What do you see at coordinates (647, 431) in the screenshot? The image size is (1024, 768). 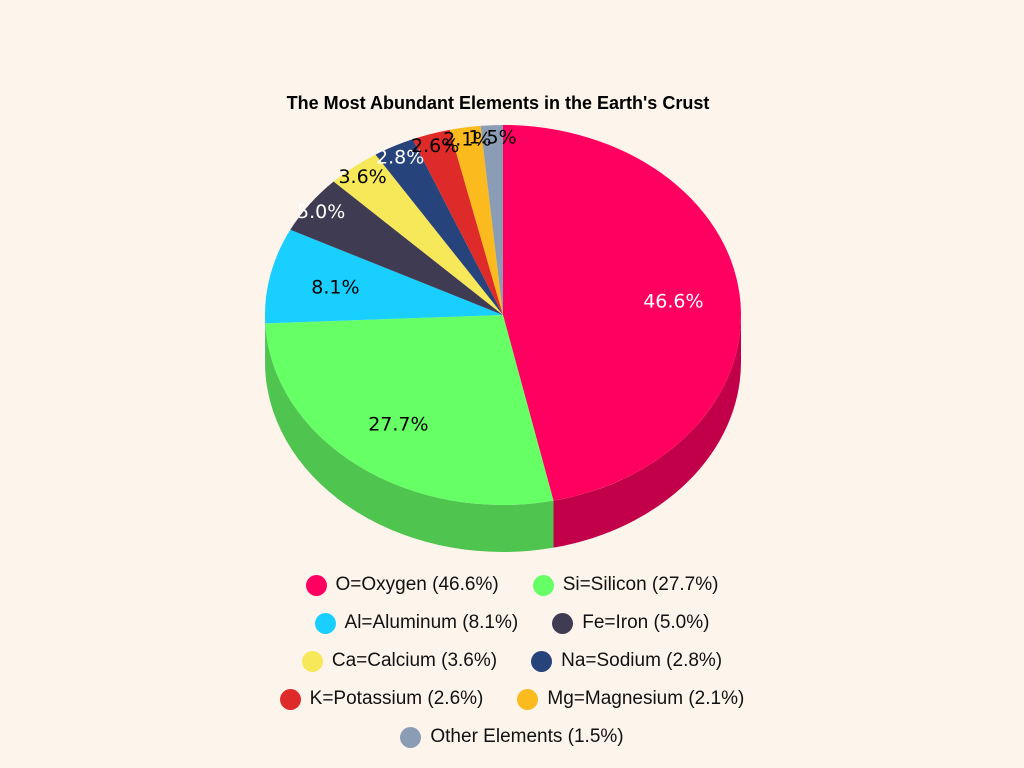 I see `pie-side-oxygen` at bounding box center [647, 431].